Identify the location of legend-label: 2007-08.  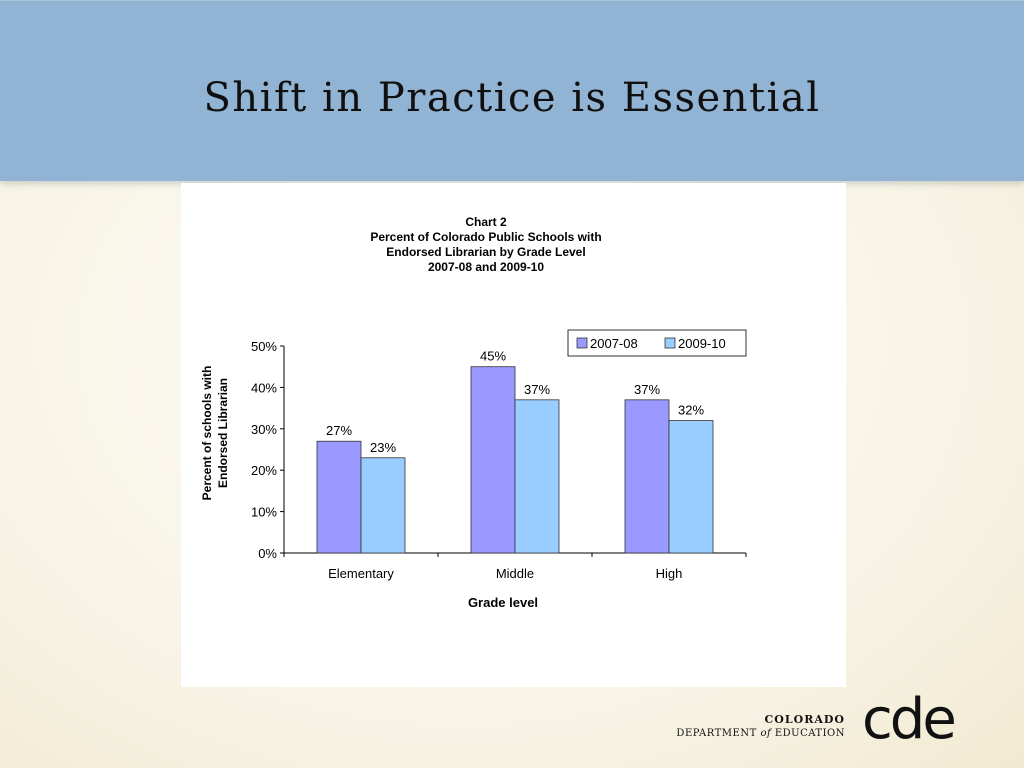
(614, 343).